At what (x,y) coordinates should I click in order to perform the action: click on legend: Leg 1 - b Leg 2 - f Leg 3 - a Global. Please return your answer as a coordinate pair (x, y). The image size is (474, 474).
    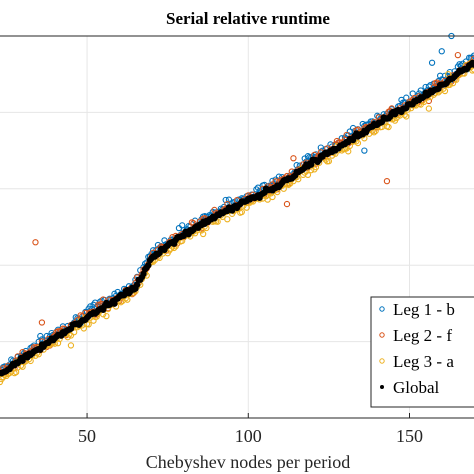
    Looking at the image, I should click on (422, 352).